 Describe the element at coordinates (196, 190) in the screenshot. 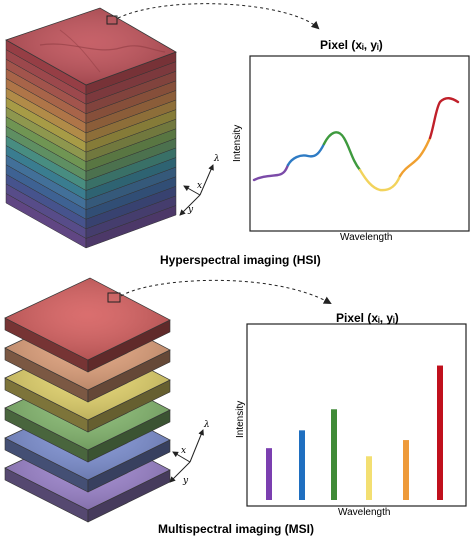

I see `hsi-axes-indicator` at that location.